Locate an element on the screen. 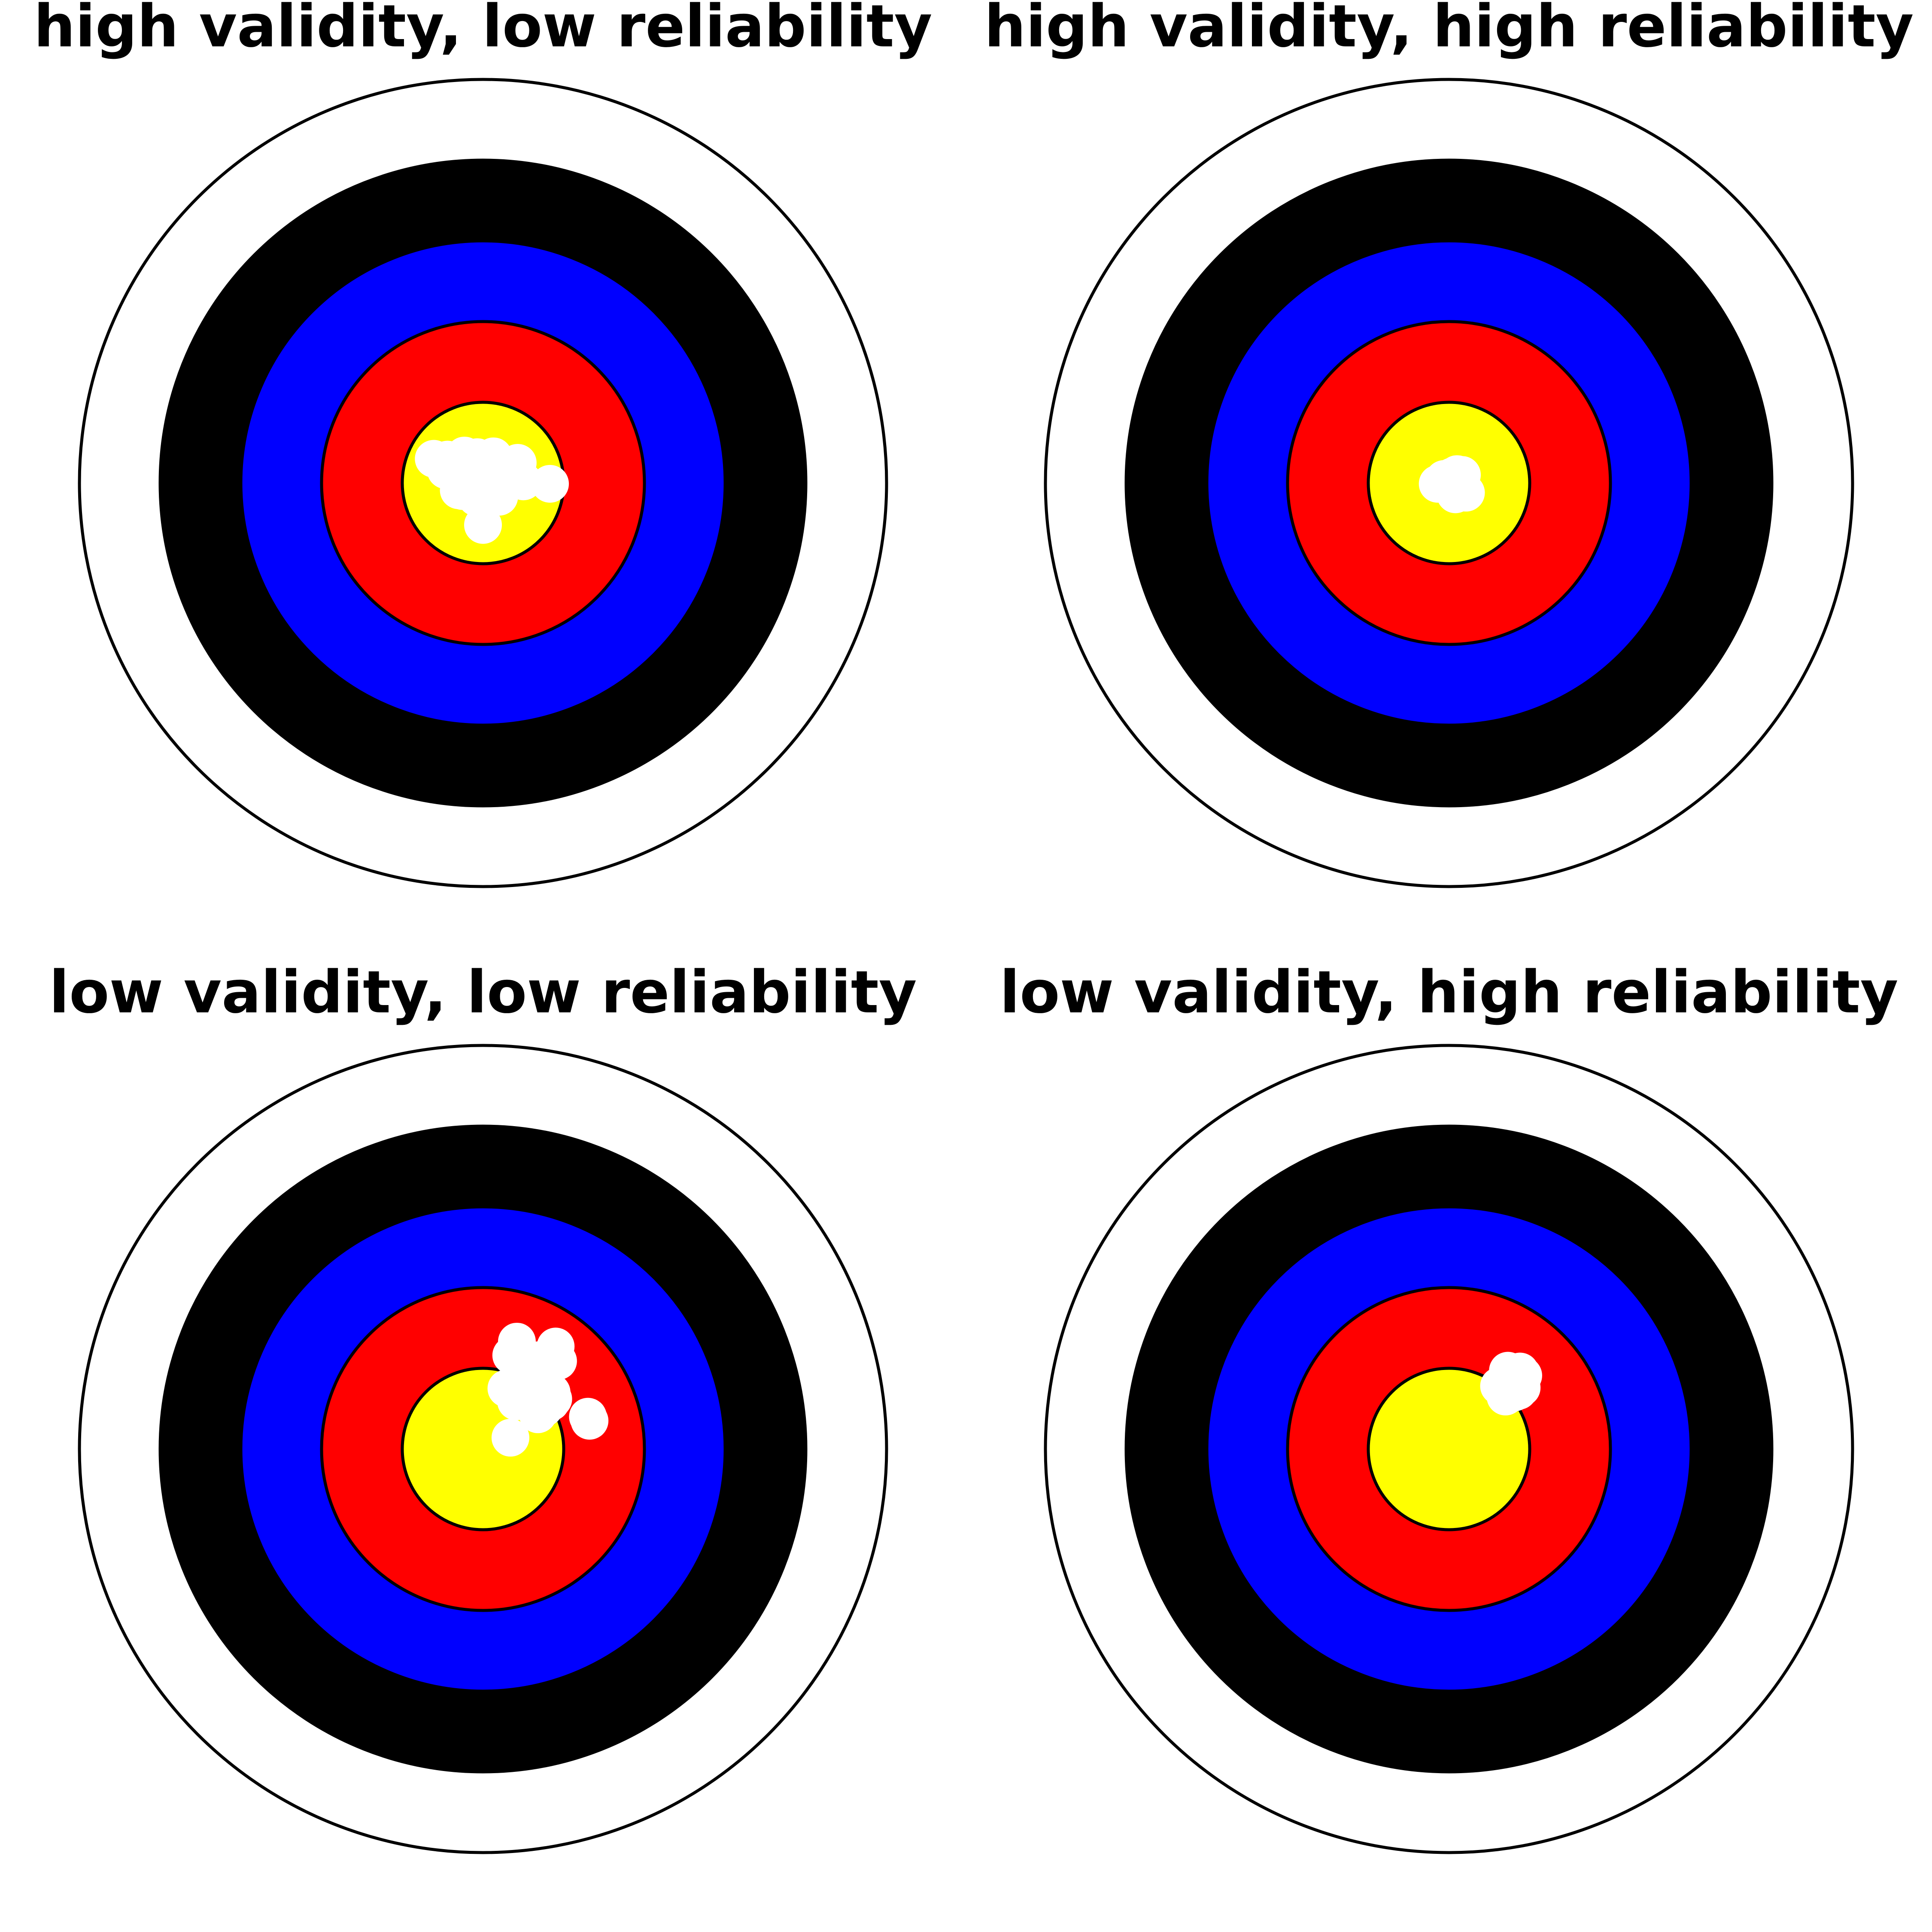  target-ring-gold is located at coordinates (1449, 1449).